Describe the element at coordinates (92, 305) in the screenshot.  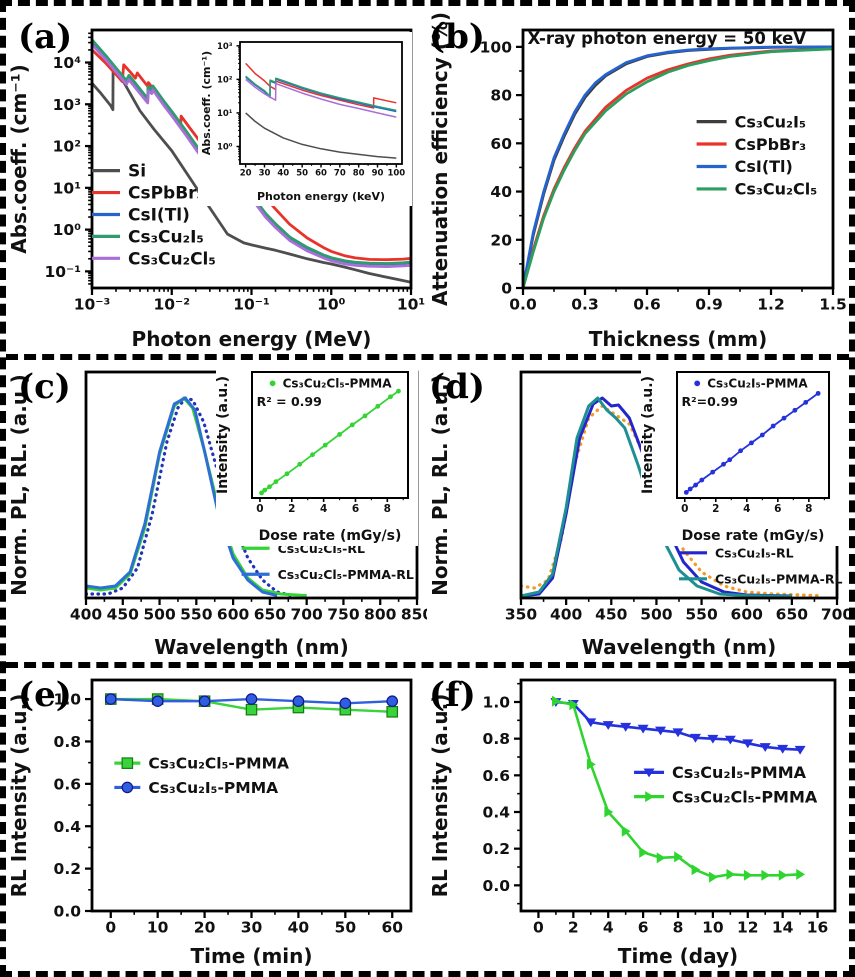
I see `svg-text: 10⁻³` at that location.